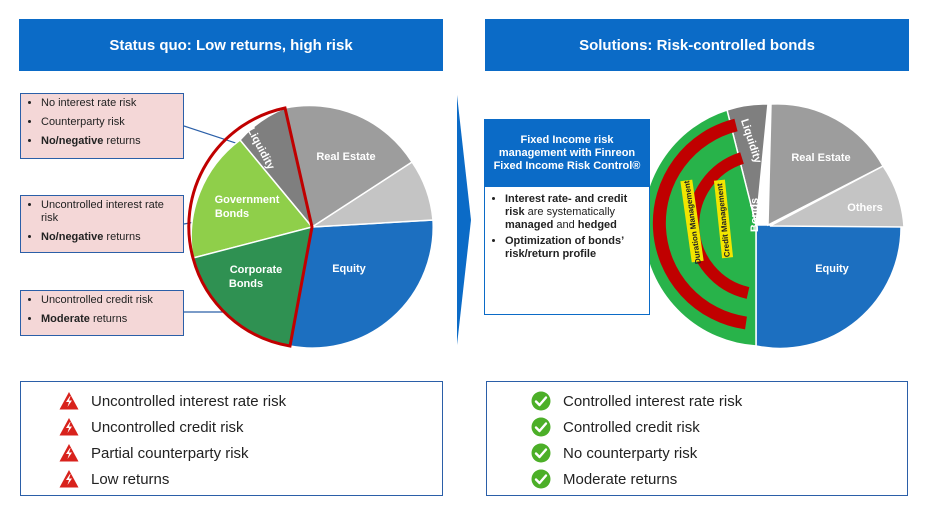  Describe the element at coordinates (604, 479) in the screenshot. I see `summary-item: Moderate returns` at that location.